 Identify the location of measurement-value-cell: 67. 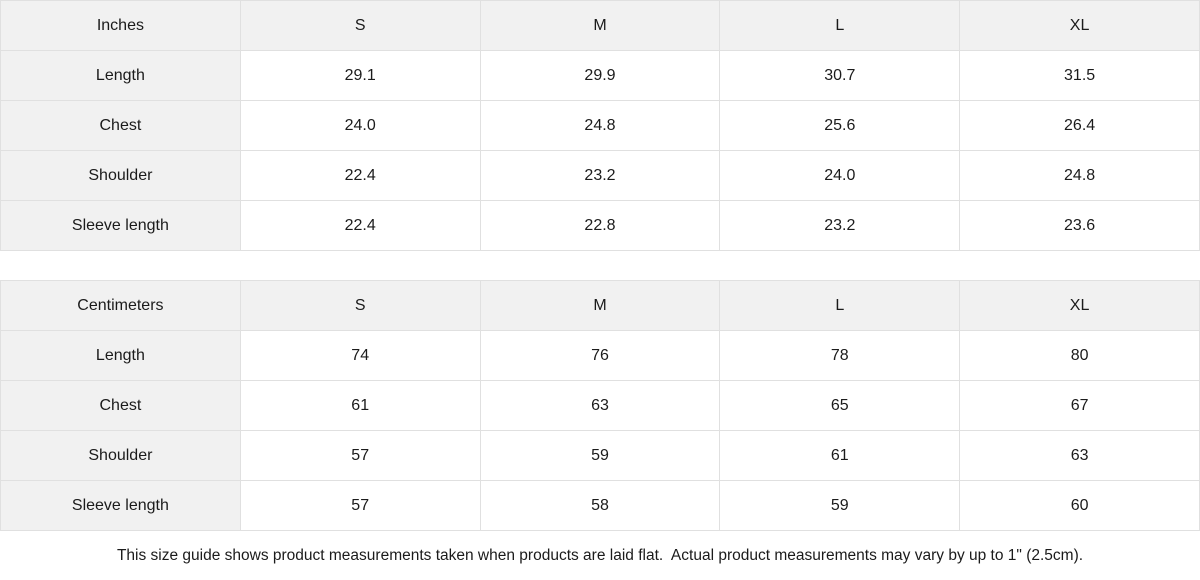
(1080, 406).